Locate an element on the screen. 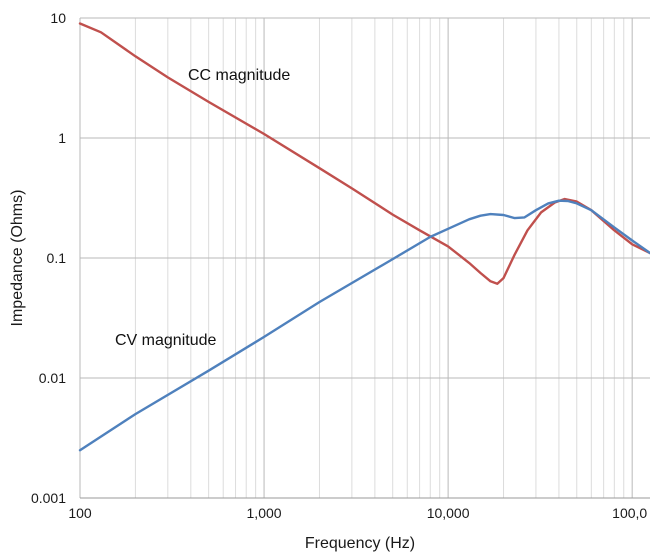 The image size is (650, 556). y-axis-label: Impedance (Ohms) is located at coordinates (17, 258).